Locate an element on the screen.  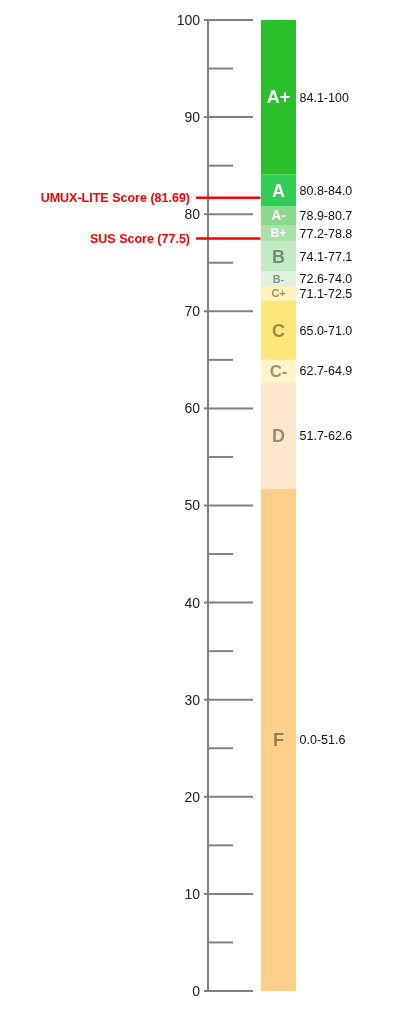
y-tick-label: 100 is located at coordinates (188, 19).